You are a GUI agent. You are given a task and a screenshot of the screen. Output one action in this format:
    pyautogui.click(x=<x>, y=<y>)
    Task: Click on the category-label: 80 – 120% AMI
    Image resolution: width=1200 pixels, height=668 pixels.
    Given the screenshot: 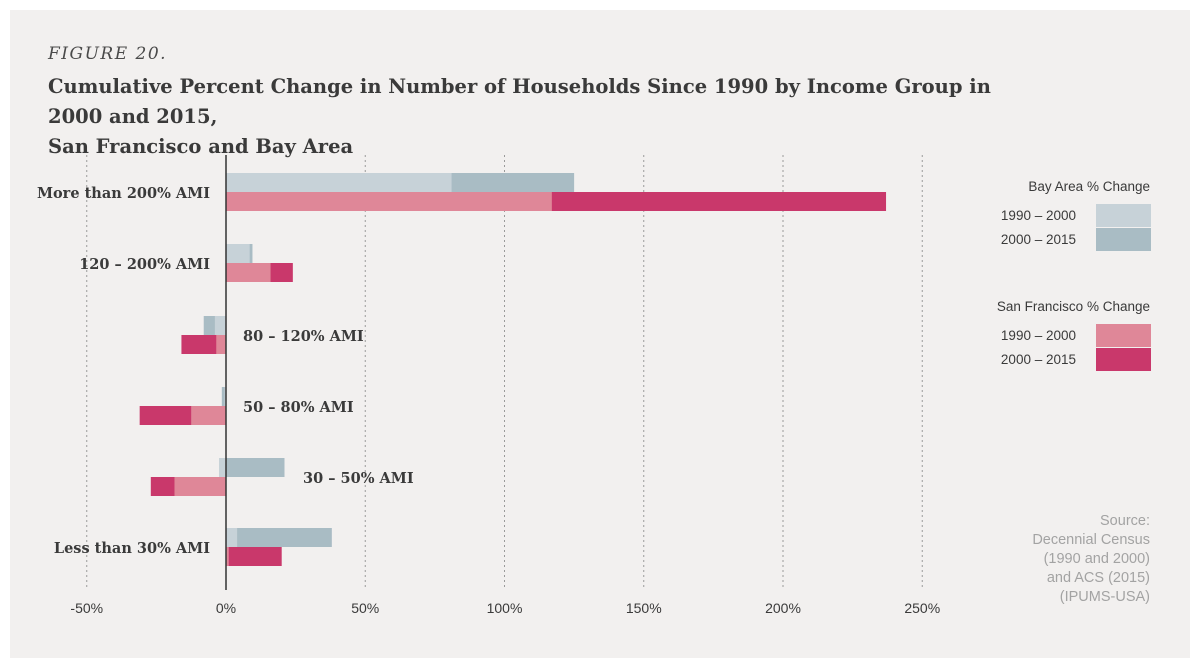 What is the action you would take?
    pyautogui.click(x=303, y=336)
    